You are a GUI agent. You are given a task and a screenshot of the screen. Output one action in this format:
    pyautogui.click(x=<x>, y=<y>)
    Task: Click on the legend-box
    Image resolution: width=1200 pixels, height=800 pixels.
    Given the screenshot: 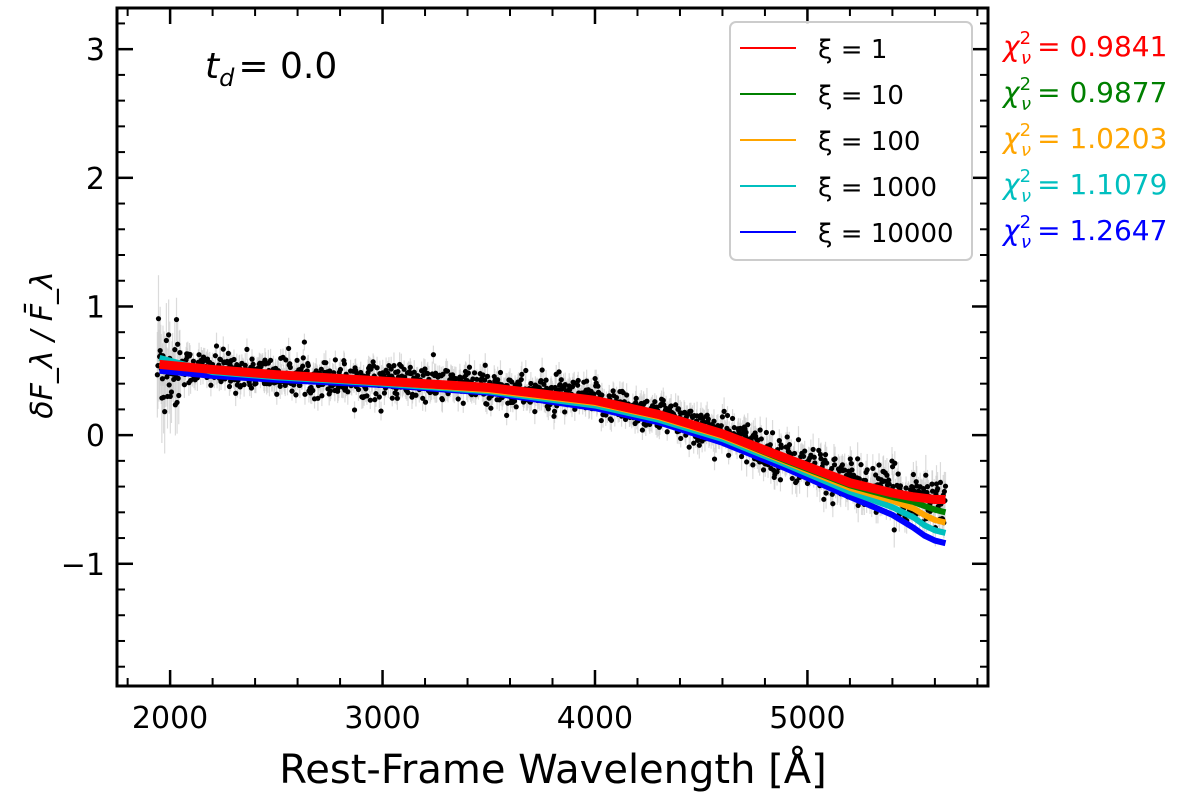 What is the action you would take?
    pyautogui.click(x=851, y=141)
    